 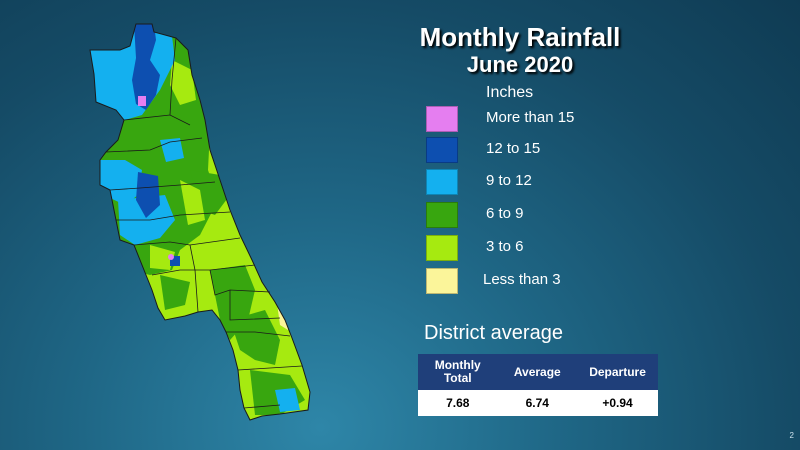 What do you see at coordinates (522, 279) in the screenshot?
I see `legend-label: Less than 3` at bounding box center [522, 279].